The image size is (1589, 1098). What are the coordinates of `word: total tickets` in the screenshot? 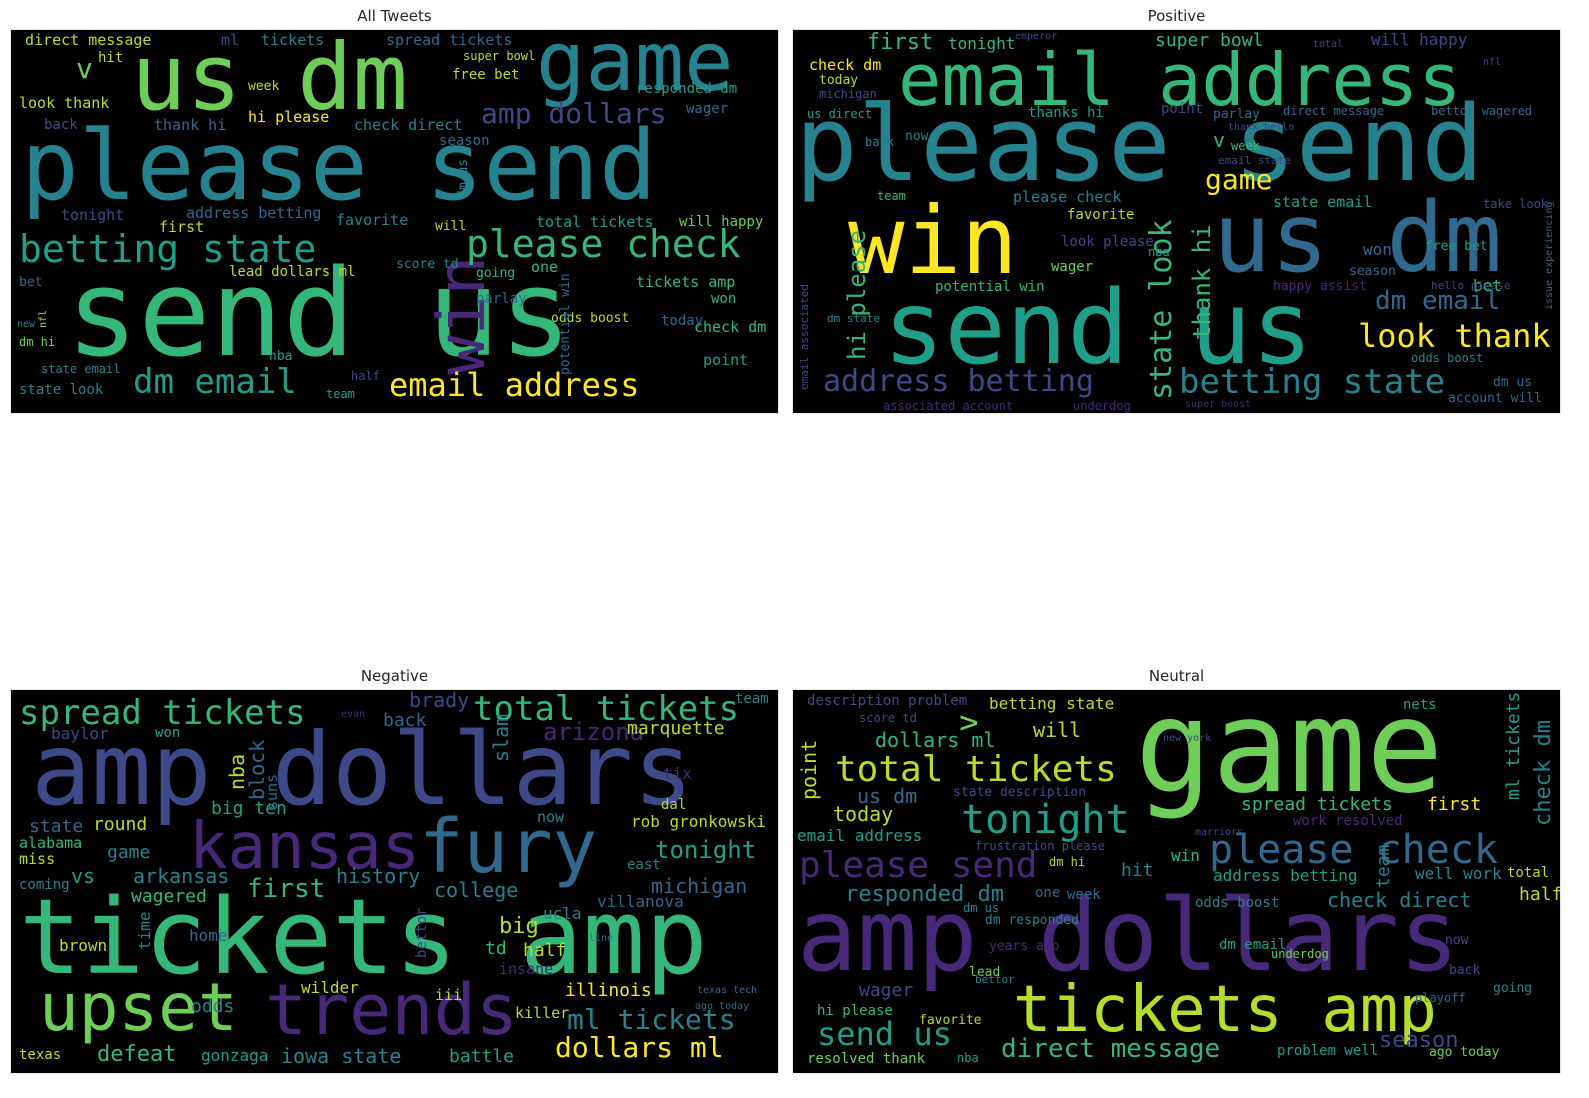 It's located at (595, 222).